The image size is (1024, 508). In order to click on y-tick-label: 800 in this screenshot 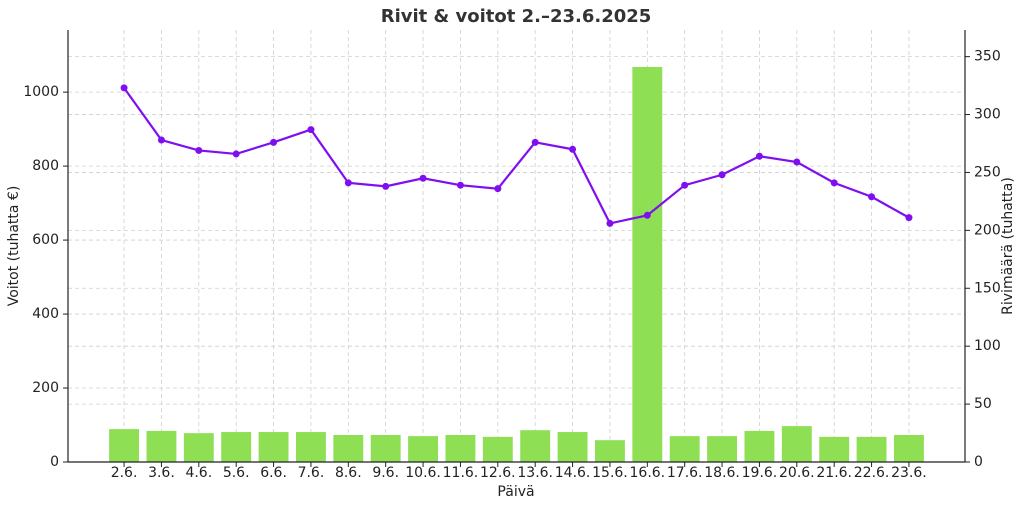, I will do `click(45, 166)`.